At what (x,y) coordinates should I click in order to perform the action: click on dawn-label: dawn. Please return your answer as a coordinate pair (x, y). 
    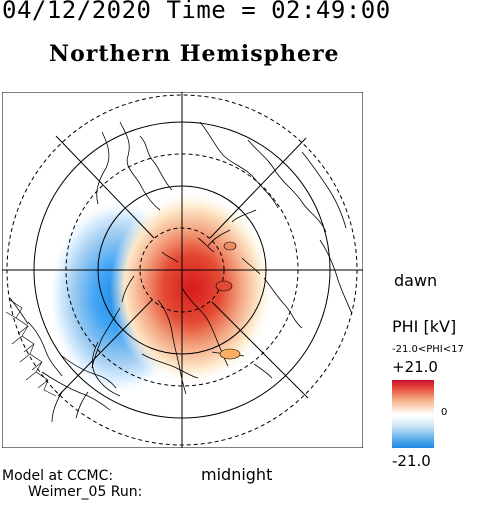
    Looking at the image, I should click on (416, 280).